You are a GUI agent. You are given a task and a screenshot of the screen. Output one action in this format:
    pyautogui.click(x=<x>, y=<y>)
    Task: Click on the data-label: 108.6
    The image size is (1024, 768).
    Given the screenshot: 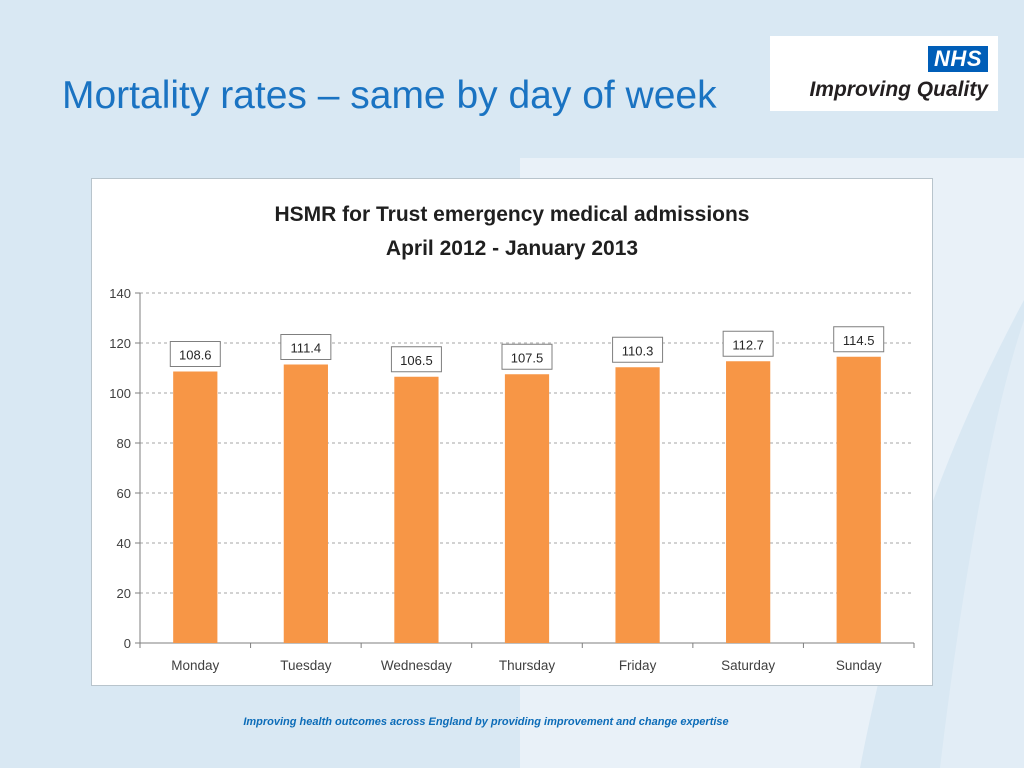 What is the action you would take?
    pyautogui.click(x=195, y=355)
    